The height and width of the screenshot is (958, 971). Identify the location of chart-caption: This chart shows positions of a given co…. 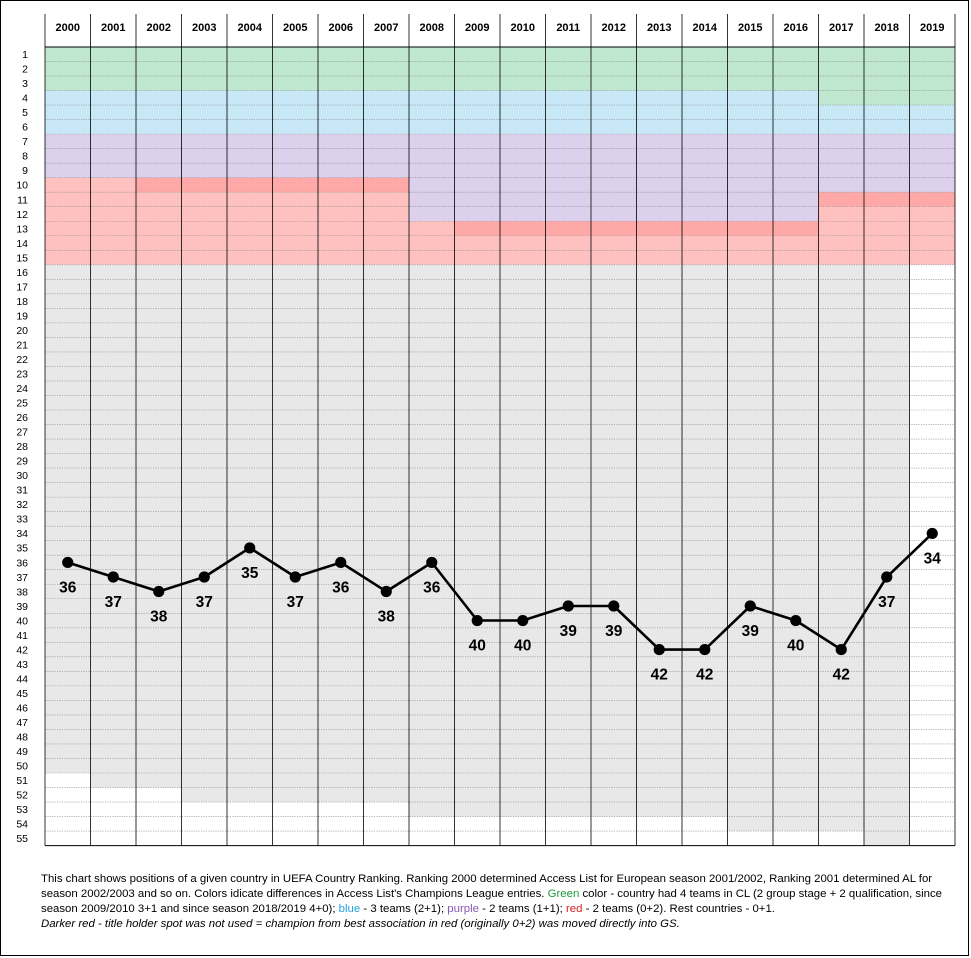
(497, 902).